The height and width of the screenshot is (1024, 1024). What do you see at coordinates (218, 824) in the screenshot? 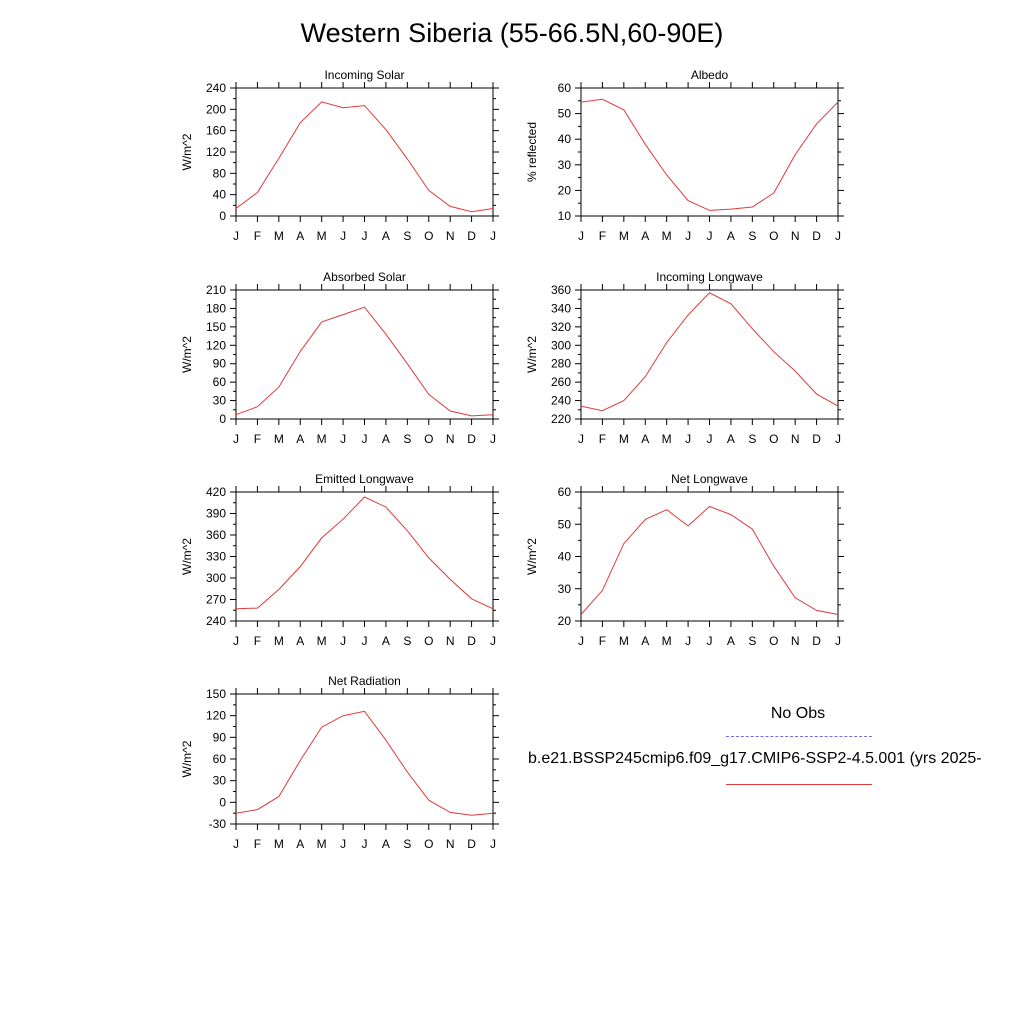
I see `y-tick-label: -30` at bounding box center [218, 824].